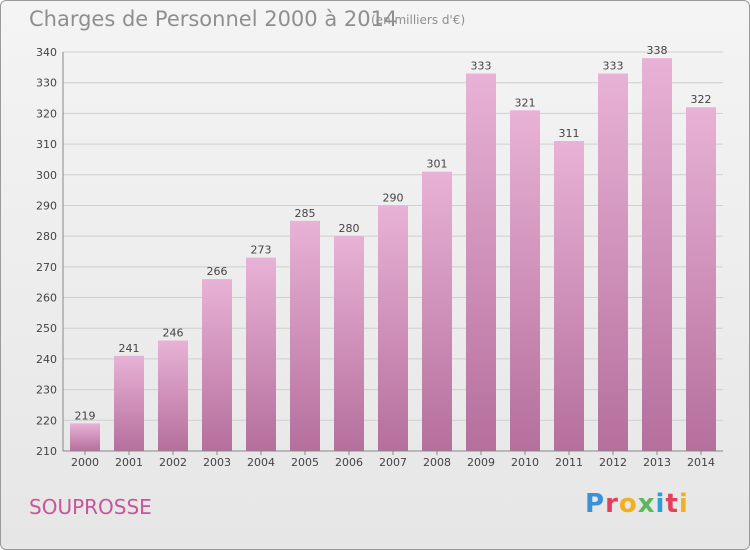 The height and width of the screenshot is (550, 750). What do you see at coordinates (173, 462) in the screenshot?
I see `x-tick-label: 2002` at bounding box center [173, 462].